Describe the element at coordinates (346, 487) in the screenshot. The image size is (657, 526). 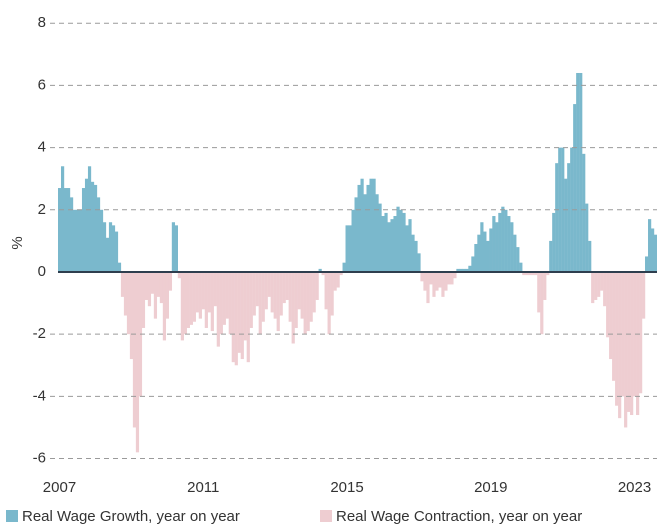
I see `x-tick-label: 2015` at that location.